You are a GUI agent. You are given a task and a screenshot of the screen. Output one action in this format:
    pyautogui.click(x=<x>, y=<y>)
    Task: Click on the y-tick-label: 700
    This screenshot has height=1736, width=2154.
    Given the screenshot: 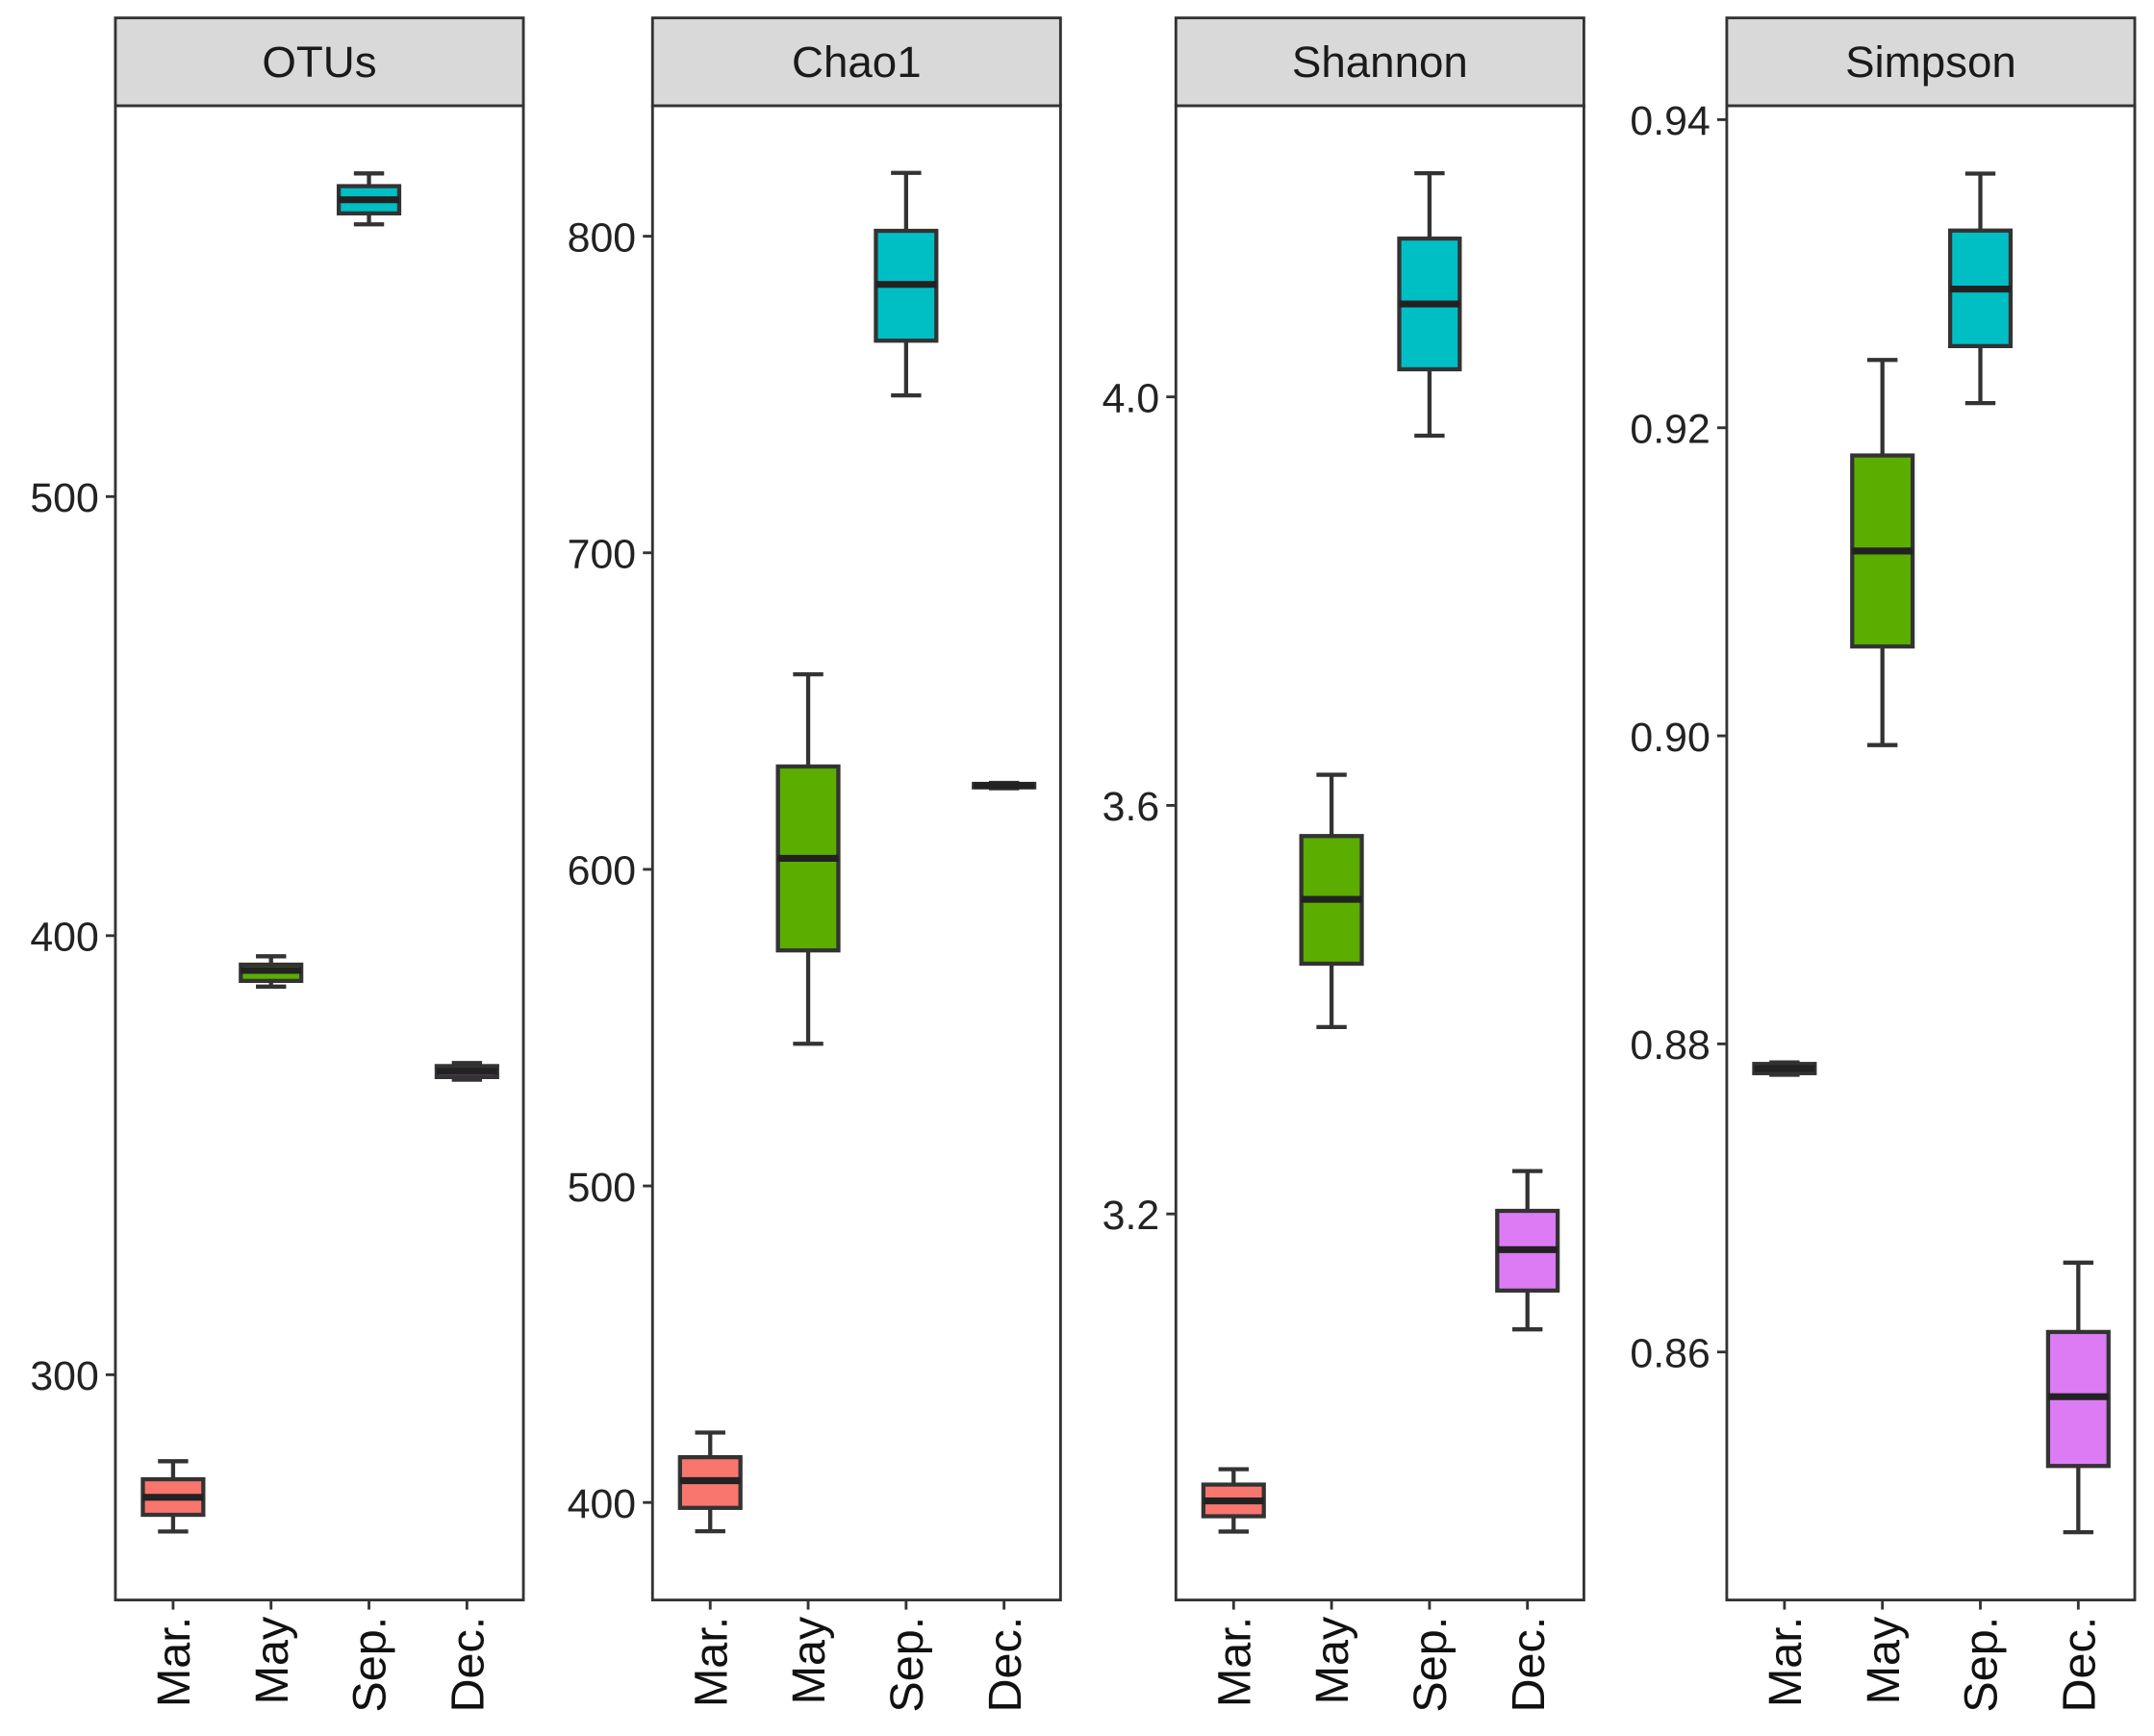 What is the action you would take?
    pyautogui.click(x=602, y=554)
    